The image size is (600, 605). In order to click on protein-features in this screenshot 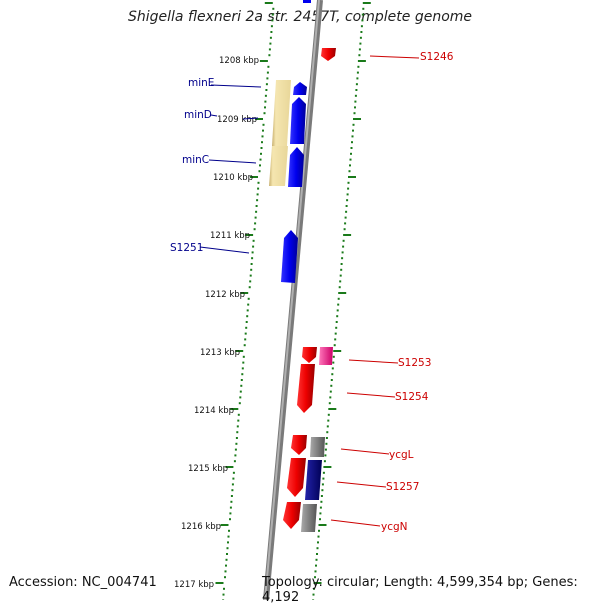, I will do `click(317, 439)`.